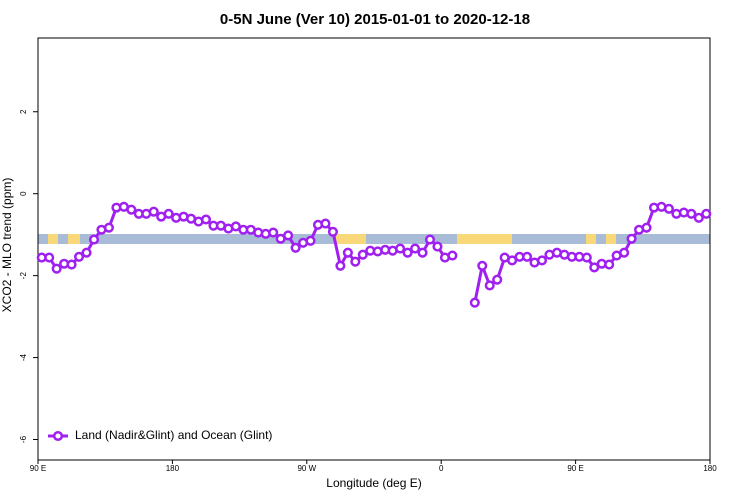 This screenshot has height=500, width=750. I want to click on land-ocean-band, so click(374, 239).